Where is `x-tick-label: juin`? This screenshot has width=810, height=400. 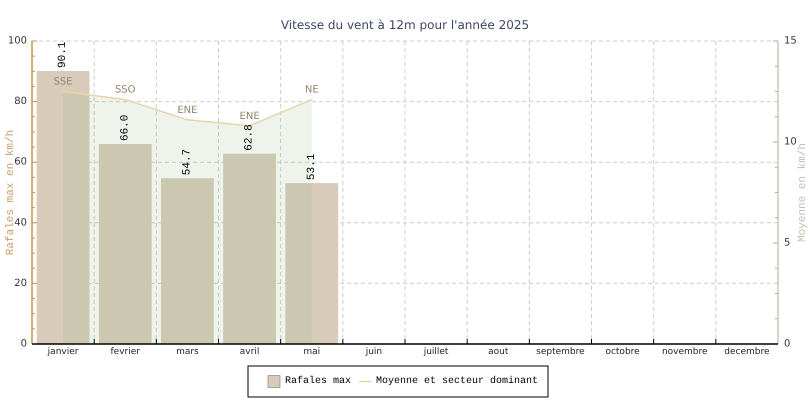 x-tick-label: juin is located at coordinates (373, 352).